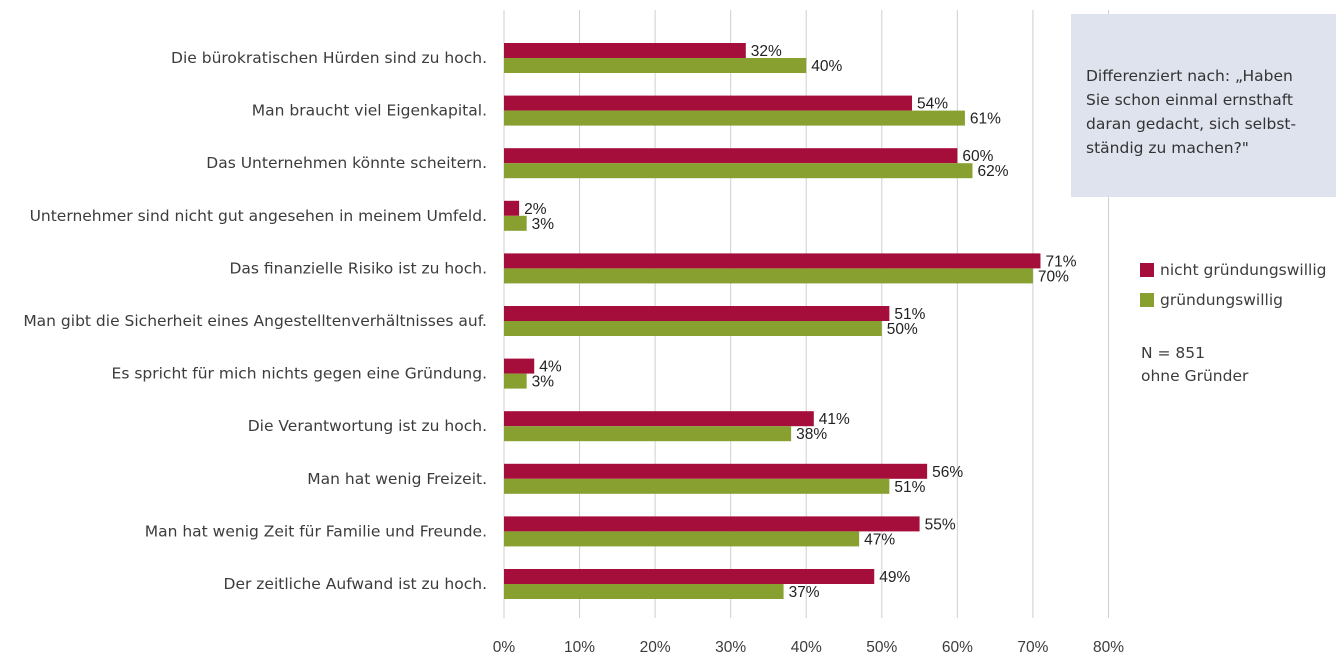  What do you see at coordinates (902, 329) in the screenshot?
I see `value-label: 50%` at bounding box center [902, 329].